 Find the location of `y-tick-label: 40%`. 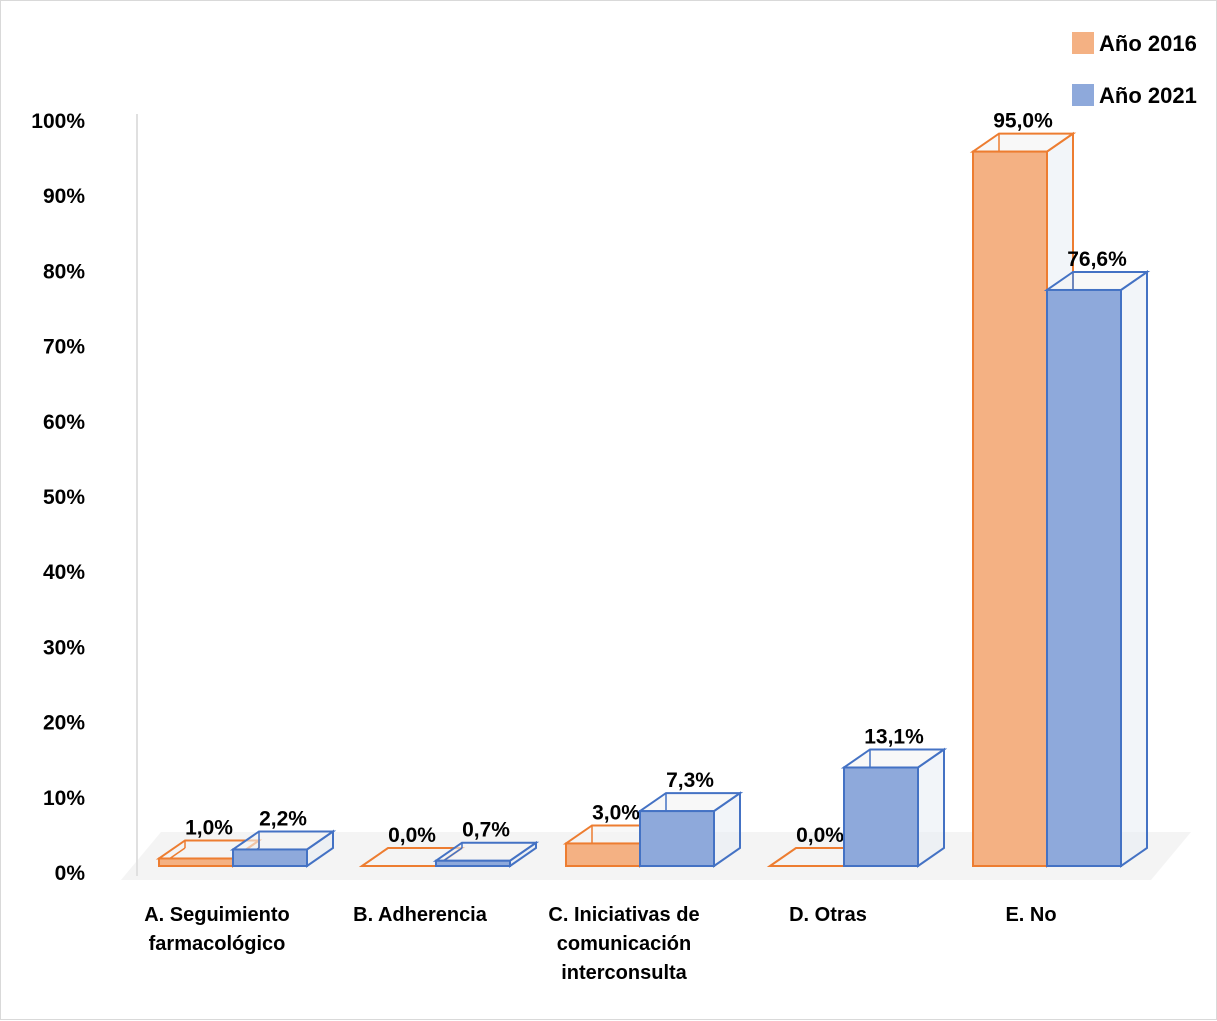

y-tick-label: 40% is located at coordinates (64, 572).